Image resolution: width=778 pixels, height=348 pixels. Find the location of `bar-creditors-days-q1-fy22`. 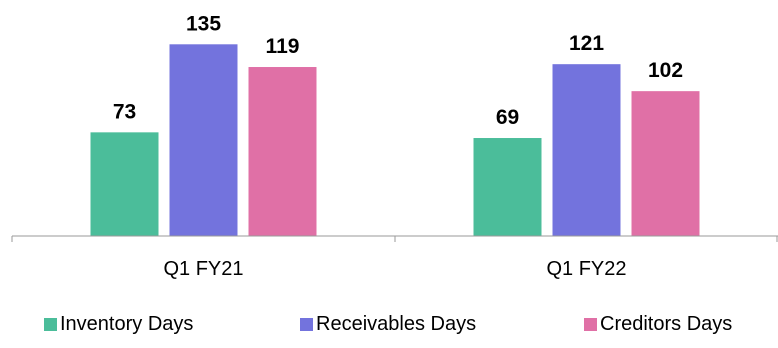

bar-creditors-days-q1-fy22 is located at coordinates (665, 163).